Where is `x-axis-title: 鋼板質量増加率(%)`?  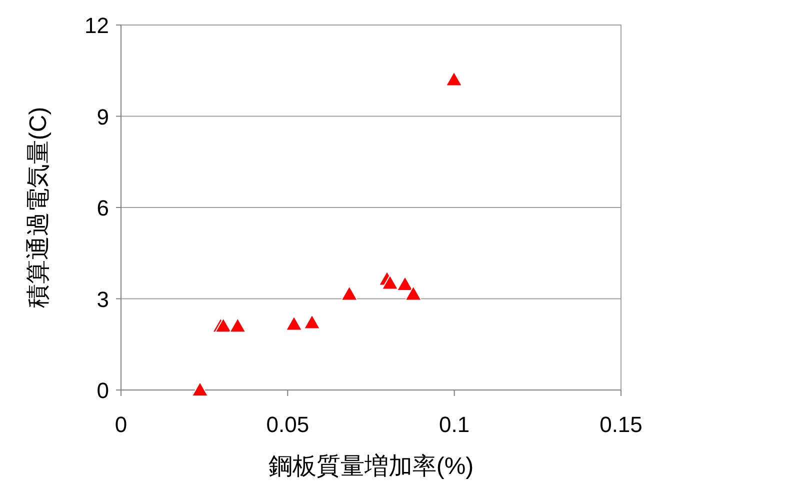 x-axis-title: 鋼板質量増加率(%) is located at coordinates (371, 466).